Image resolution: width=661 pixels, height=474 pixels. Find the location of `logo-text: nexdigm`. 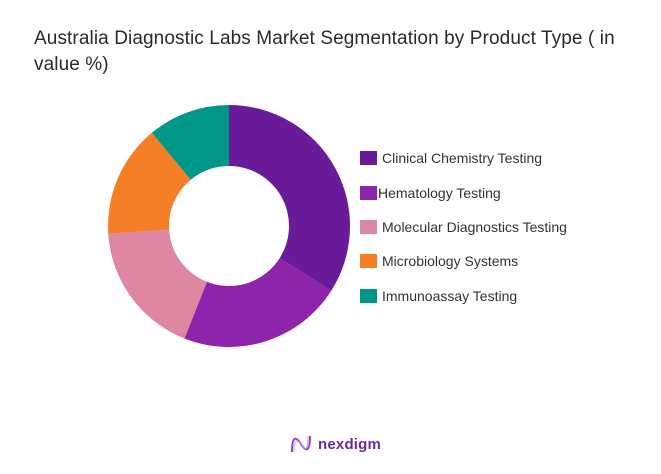

logo-text: nexdigm is located at coordinates (350, 444).